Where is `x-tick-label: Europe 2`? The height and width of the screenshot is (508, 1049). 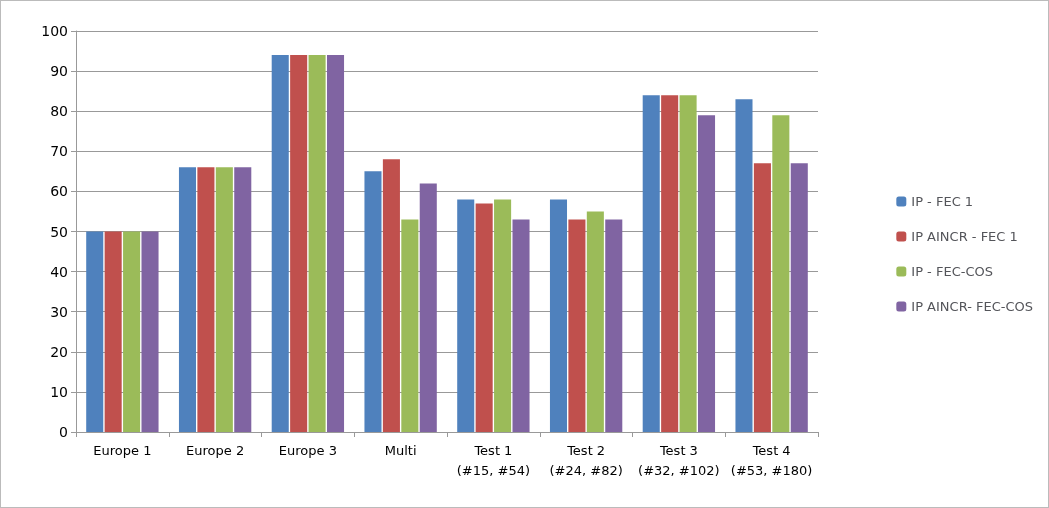 x-tick-label: Europe 2 is located at coordinates (215, 450).